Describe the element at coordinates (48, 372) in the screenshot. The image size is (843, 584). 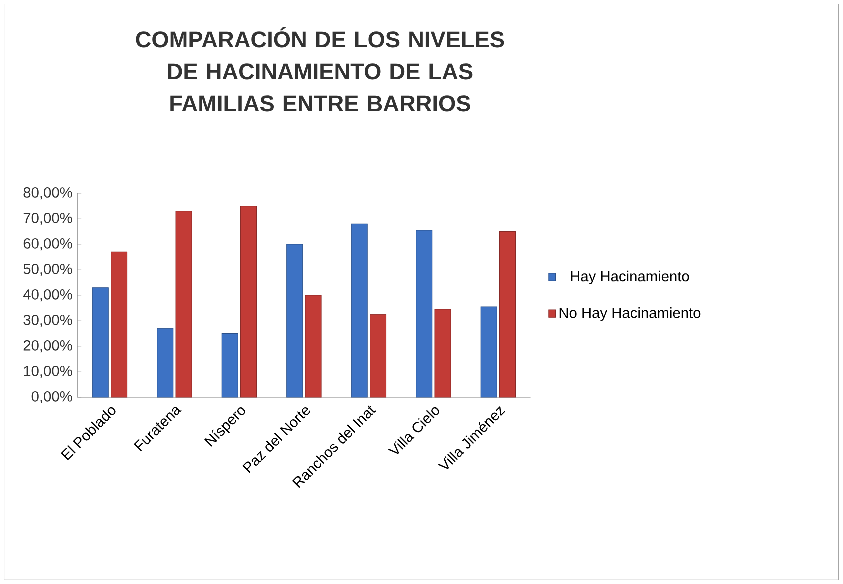
I see `y-tick-label: 10,00%` at that location.